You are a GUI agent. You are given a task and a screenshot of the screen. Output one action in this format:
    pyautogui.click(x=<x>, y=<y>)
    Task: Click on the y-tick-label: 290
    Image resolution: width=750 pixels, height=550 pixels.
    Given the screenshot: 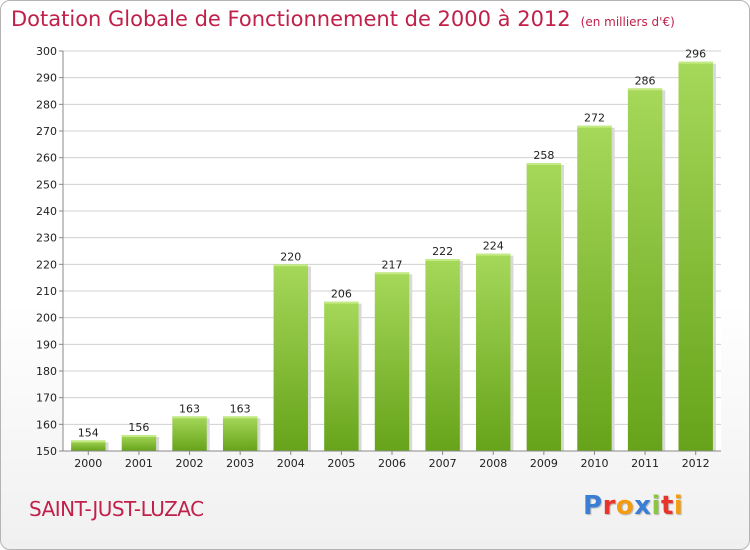 What is the action you would take?
    pyautogui.click(x=46, y=78)
    